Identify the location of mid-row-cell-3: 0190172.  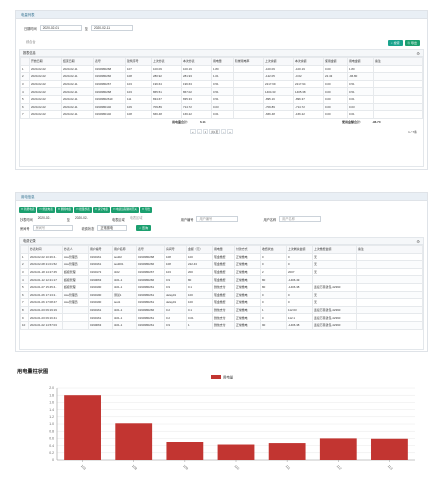
(100, 272).